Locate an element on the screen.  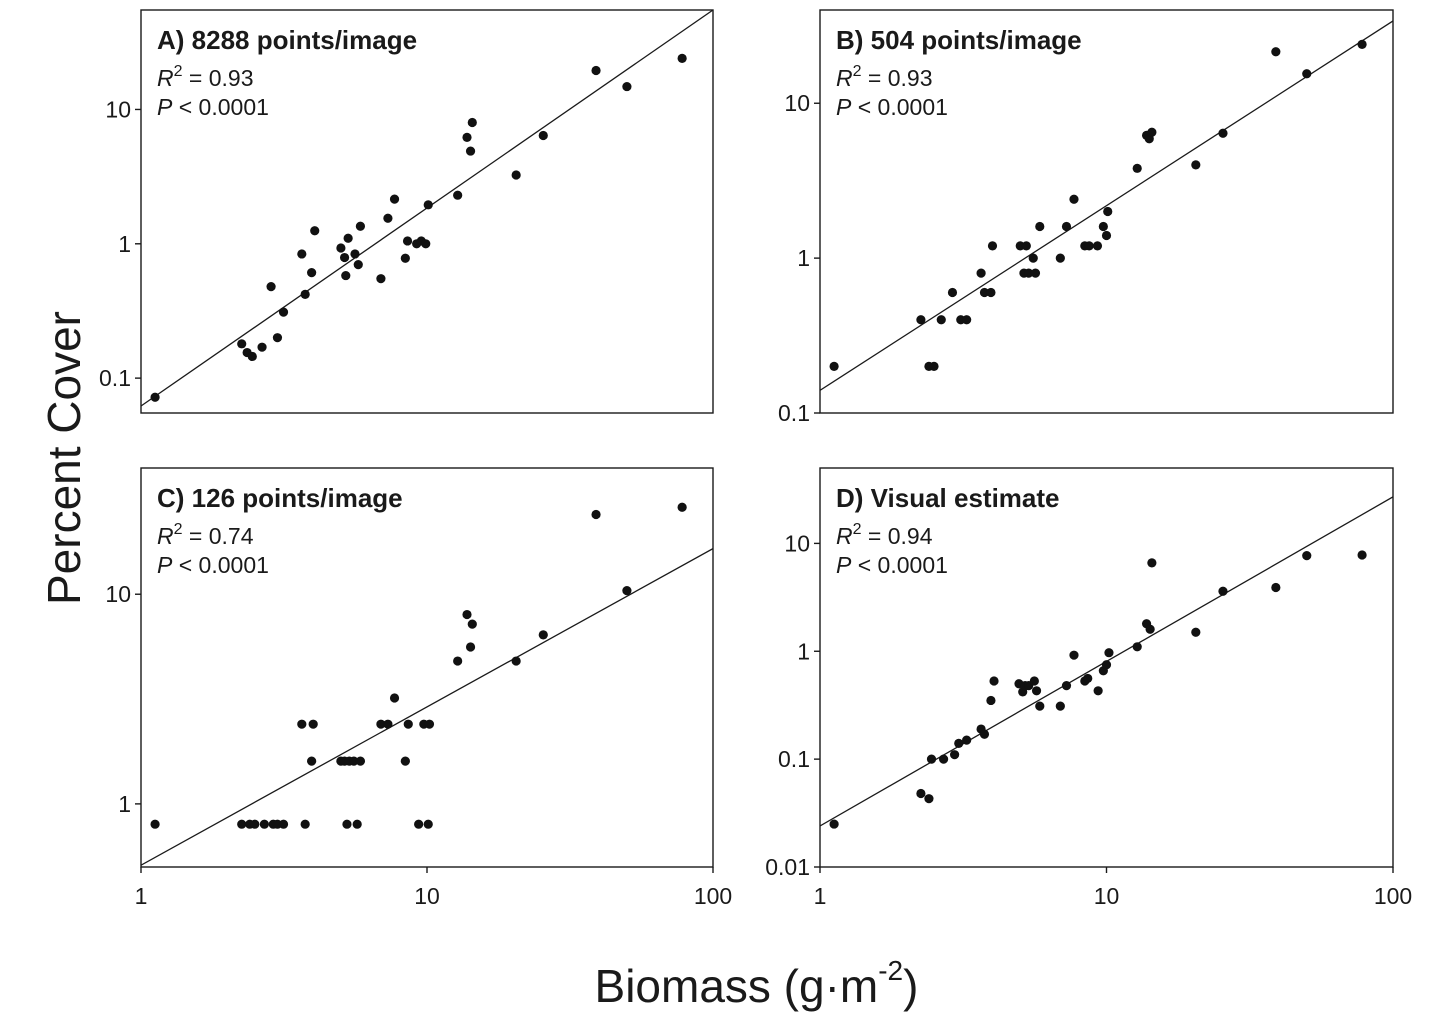
x-tick-label: 1 is located at coordinates (820, 896).